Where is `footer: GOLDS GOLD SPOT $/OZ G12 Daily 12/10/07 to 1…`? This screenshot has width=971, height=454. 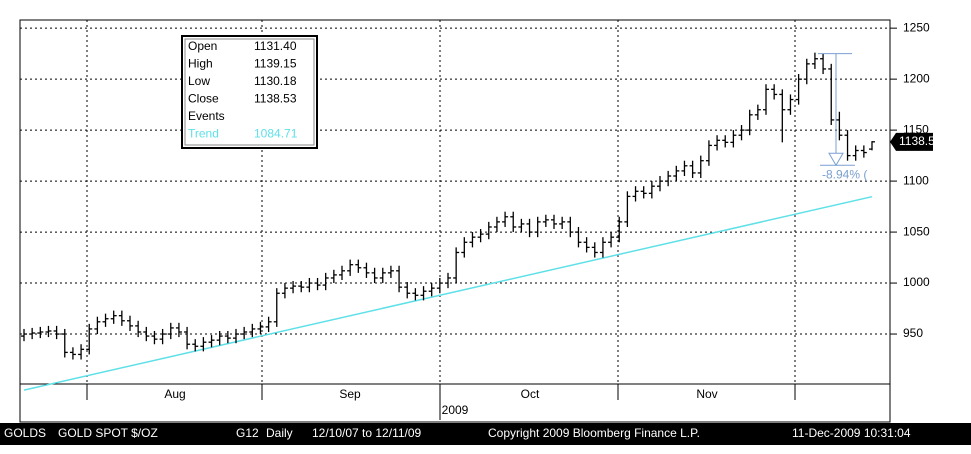 footer: GOLDS GOLD SPOT $/OZ G12 Daily 12/10/07 to 1… is located at coordinates (457, 433).